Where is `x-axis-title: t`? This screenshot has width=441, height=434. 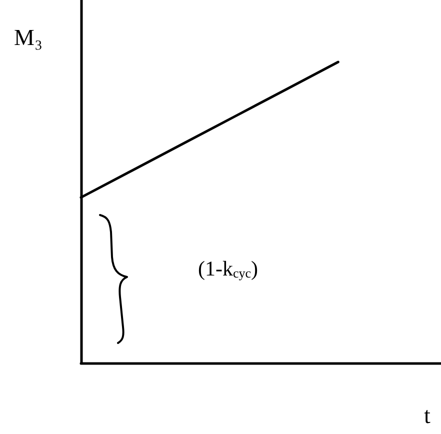 x-axis-title: t is located at coordinates (427, 415).